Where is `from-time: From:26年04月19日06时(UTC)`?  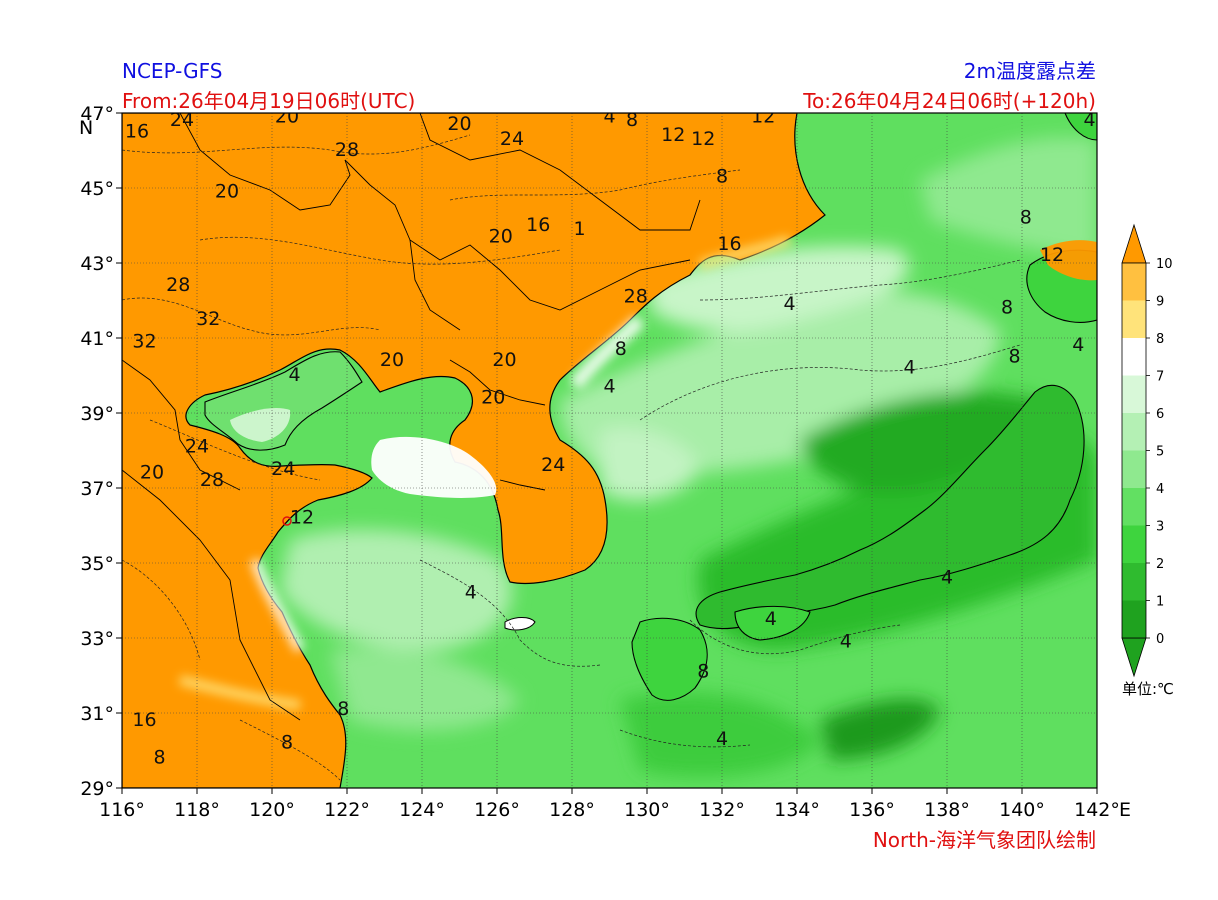
from-time: From:26年04月19日06时(UTC) is located at coordinates (269, 101).